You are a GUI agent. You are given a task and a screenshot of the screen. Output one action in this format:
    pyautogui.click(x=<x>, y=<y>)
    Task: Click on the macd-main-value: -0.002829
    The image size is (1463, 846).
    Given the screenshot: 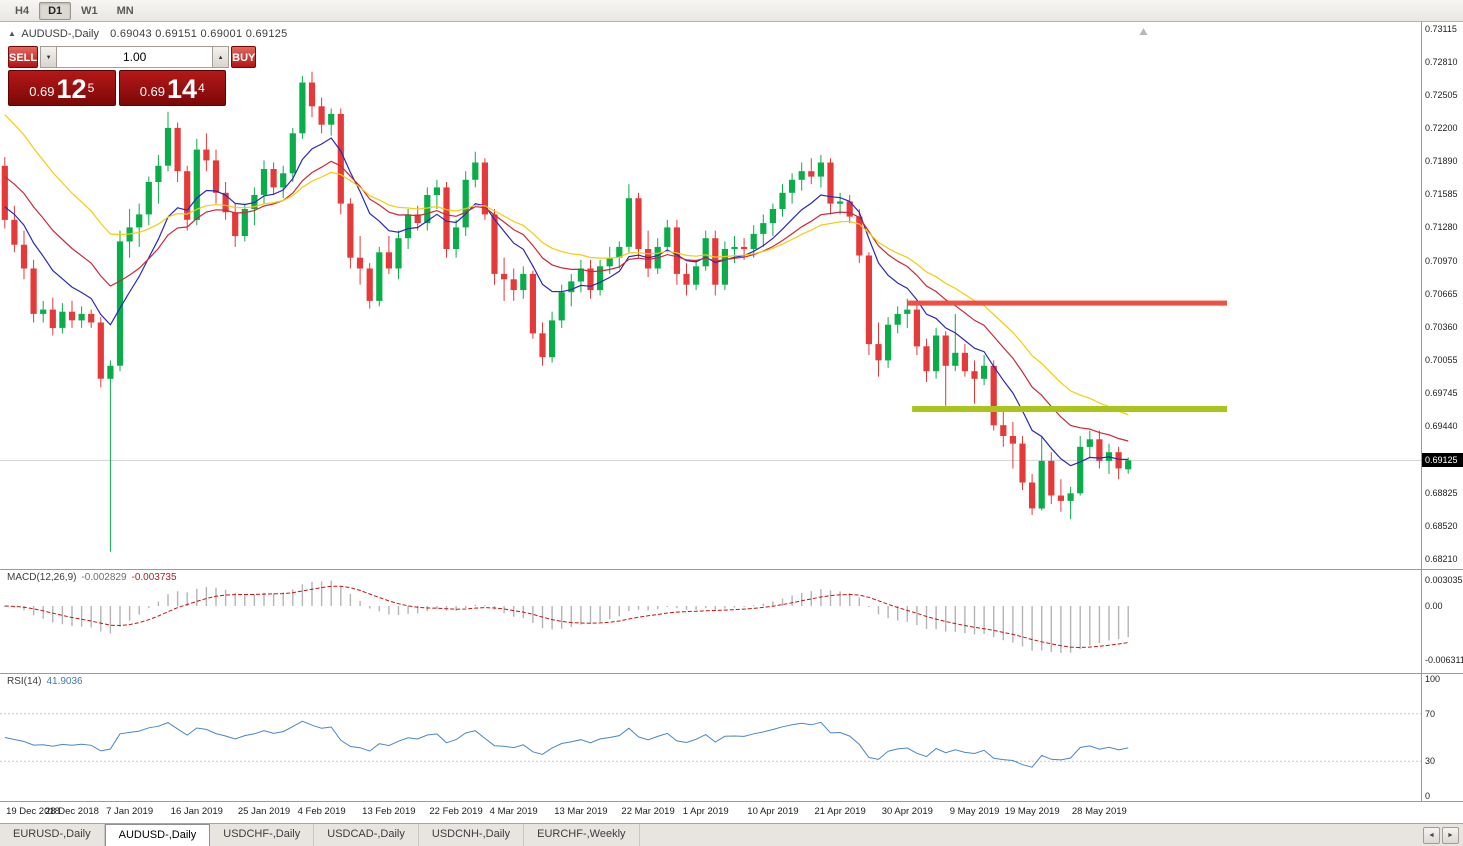 What is the action you would take?
    pyautogui.click(x=104, y=577)
    